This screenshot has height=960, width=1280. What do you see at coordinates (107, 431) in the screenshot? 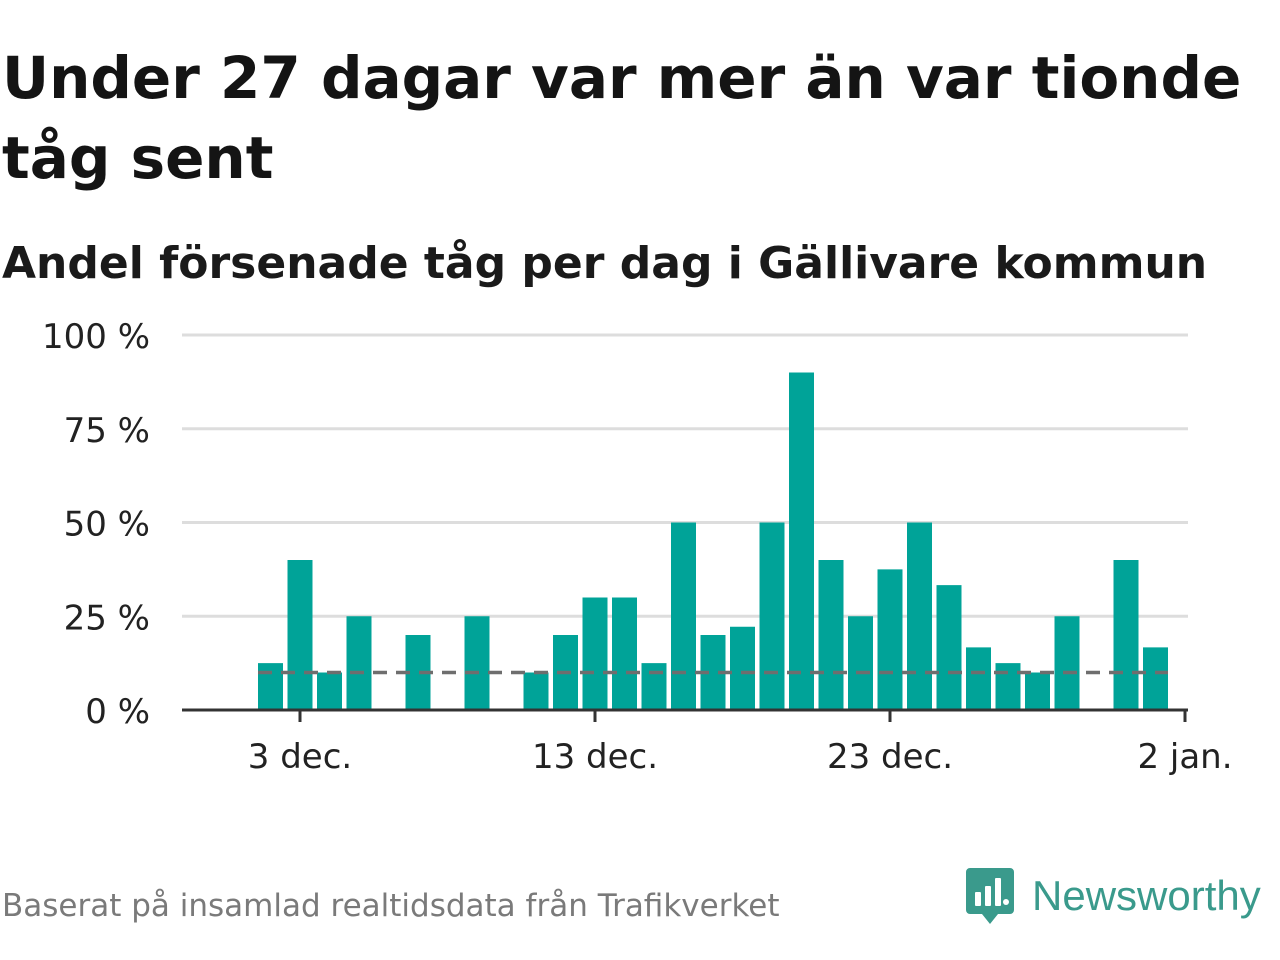
I see `y-tick-label: 75 %` at bounding box center [107, 431].